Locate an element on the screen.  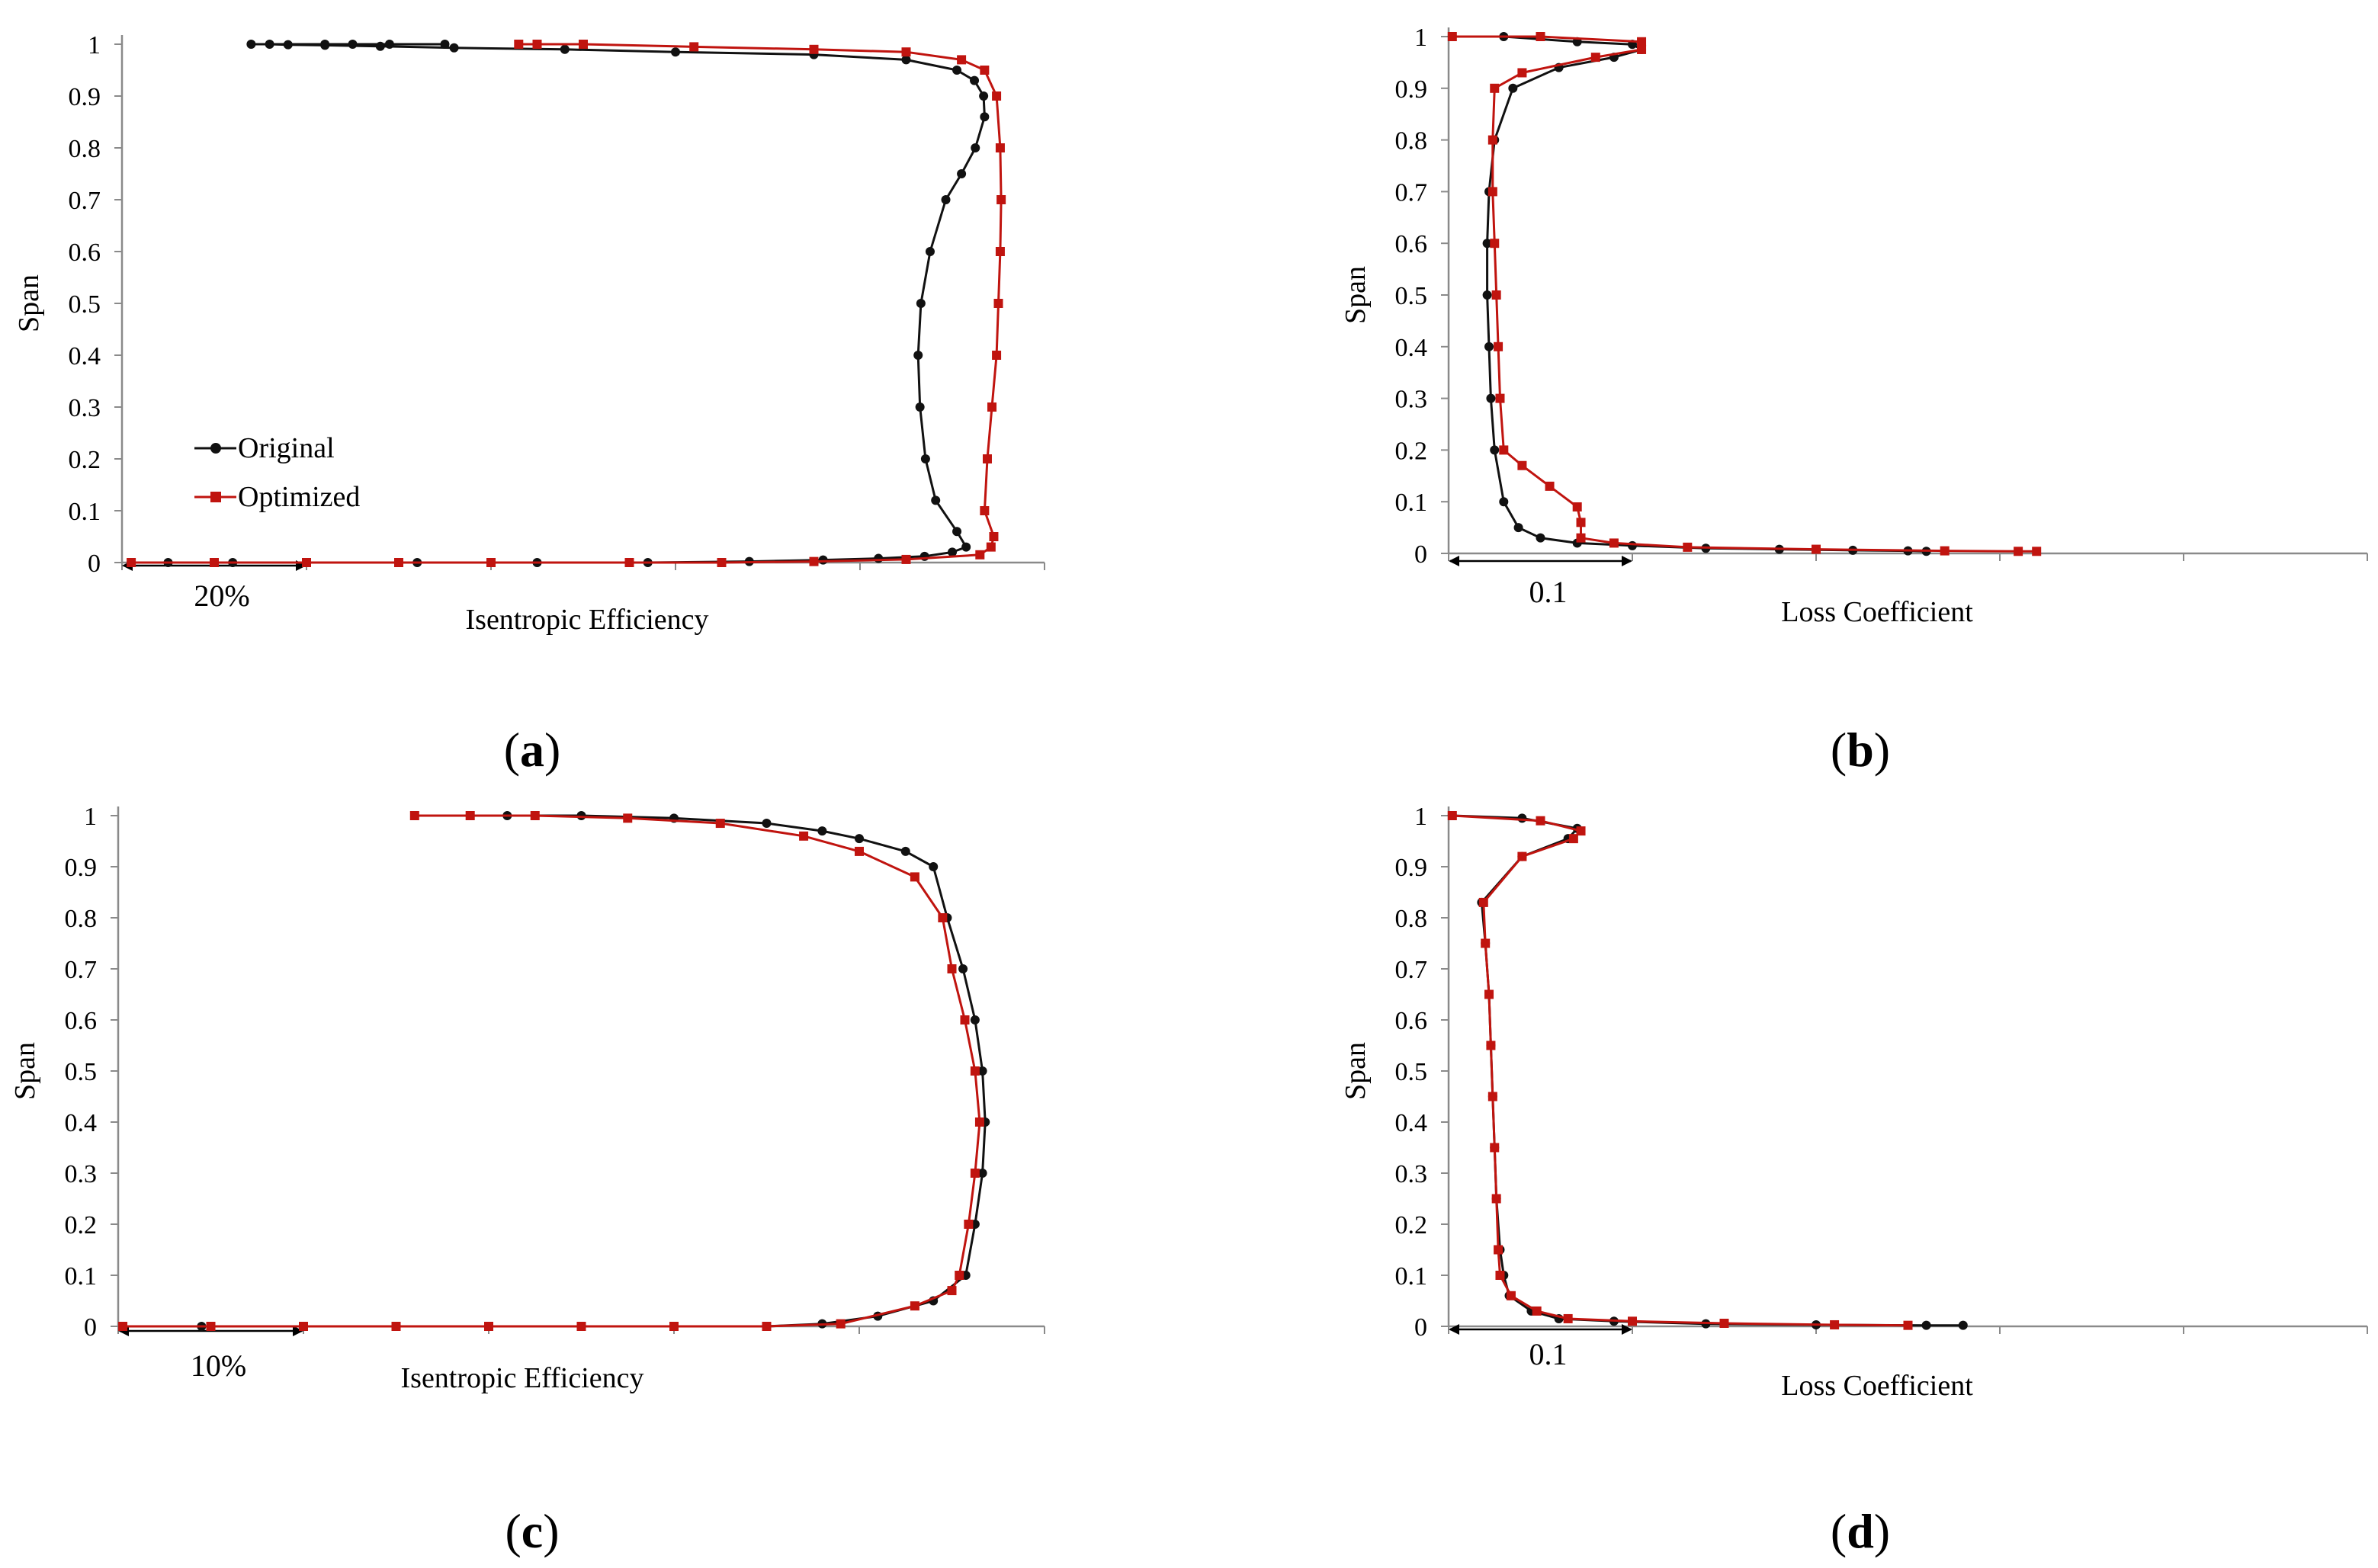
y-tick-label: 0.8 is located at coordinates (1411, 141).